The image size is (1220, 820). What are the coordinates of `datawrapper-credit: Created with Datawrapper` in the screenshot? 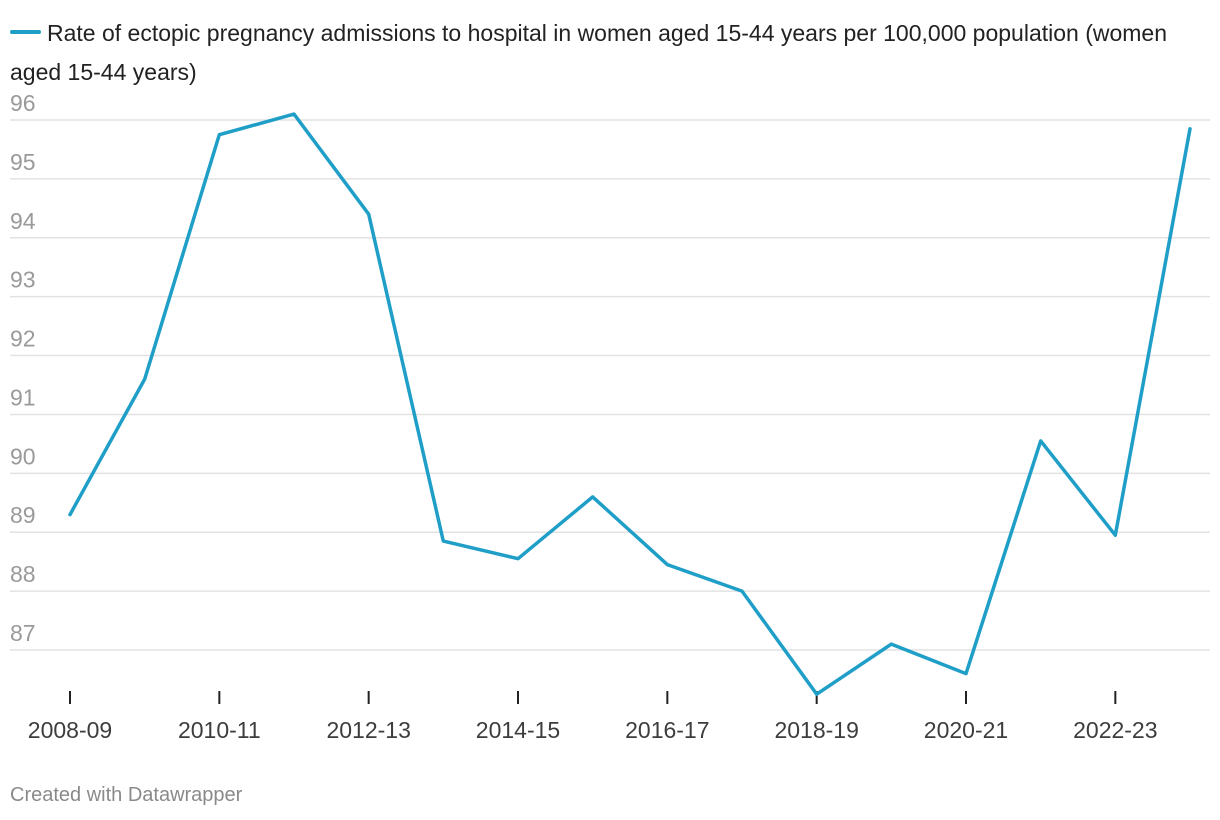 It's located at (126, 795).